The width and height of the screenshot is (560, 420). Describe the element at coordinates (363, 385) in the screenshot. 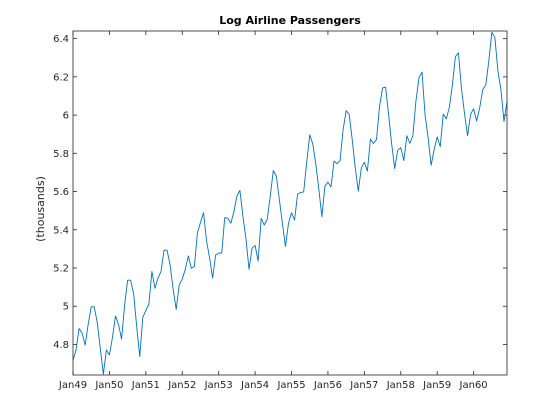

I see `x-tick-label: Jan57` at that location.